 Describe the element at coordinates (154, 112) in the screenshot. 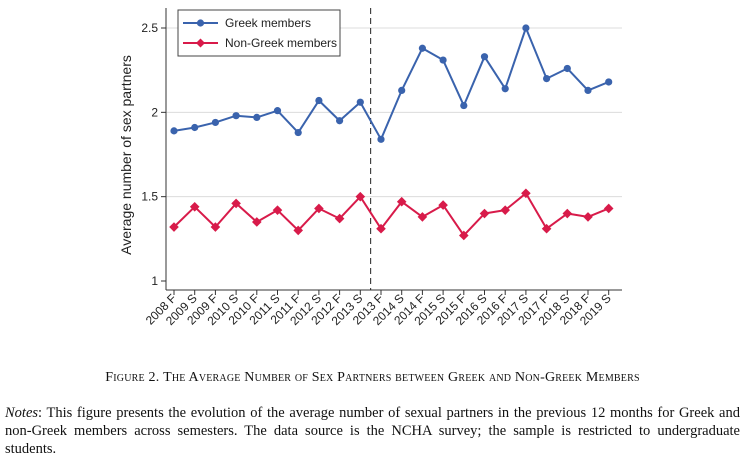

I see `y-tick-label: 2` at that location.